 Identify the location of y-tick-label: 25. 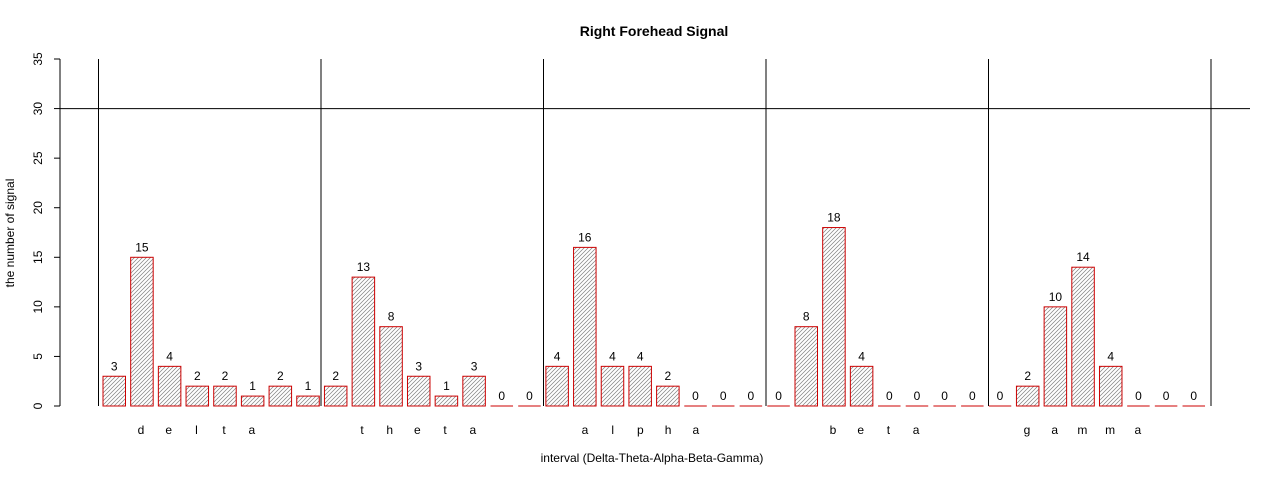
(38, 158).